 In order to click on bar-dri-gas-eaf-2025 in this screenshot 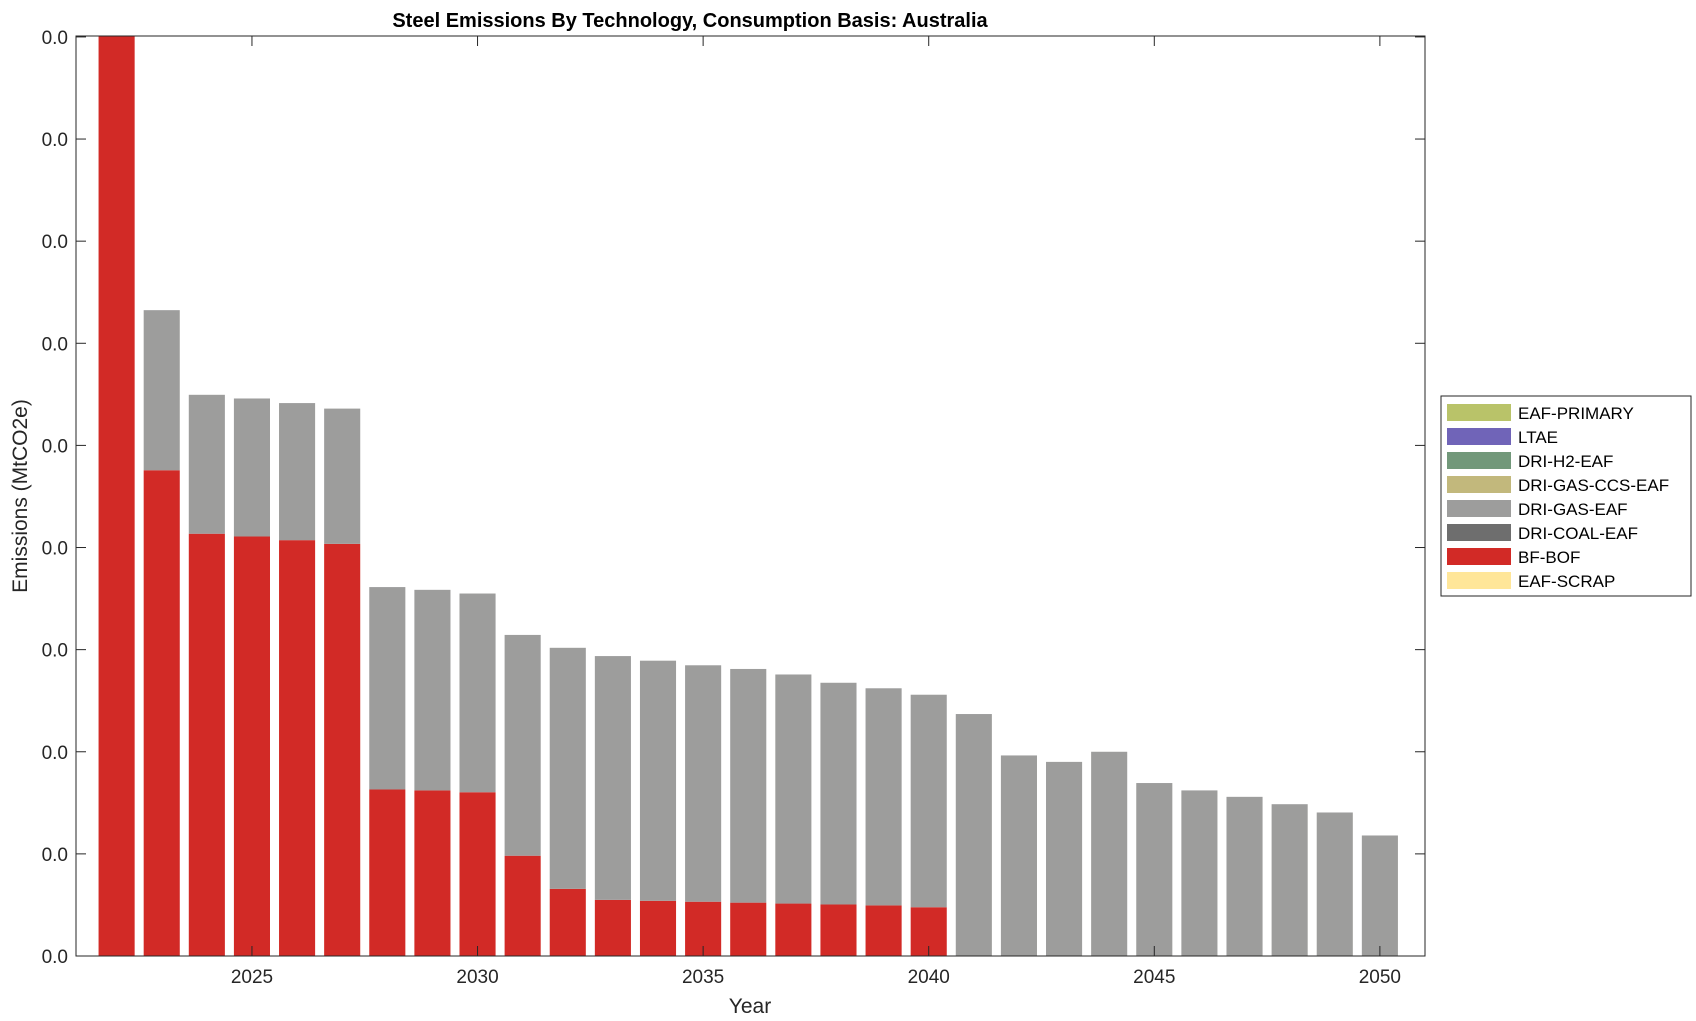, I will do `click(251, 467)`.